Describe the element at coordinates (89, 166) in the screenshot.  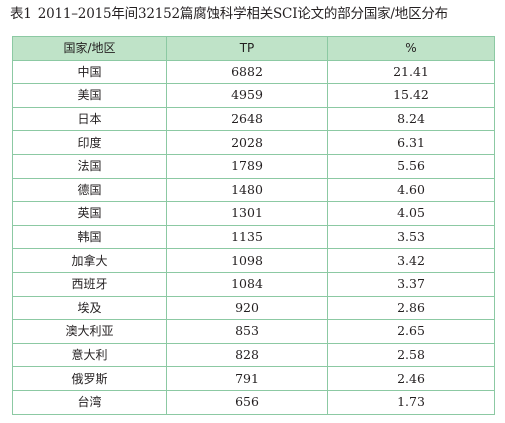
I see `country-cell: 法国` at that location.